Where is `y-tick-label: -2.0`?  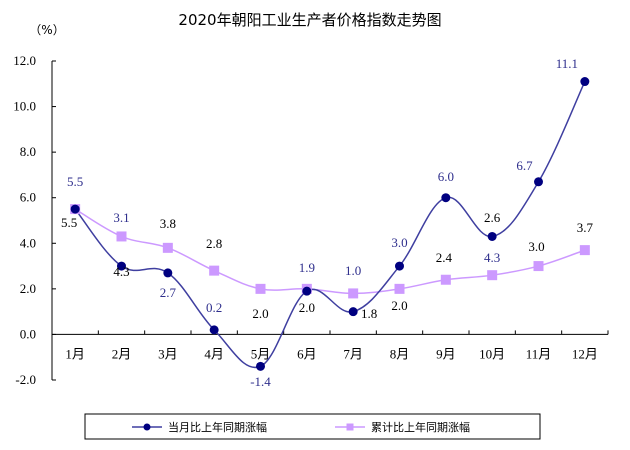
y-tick-label: -2.0 is located at coordinates (25, 379).